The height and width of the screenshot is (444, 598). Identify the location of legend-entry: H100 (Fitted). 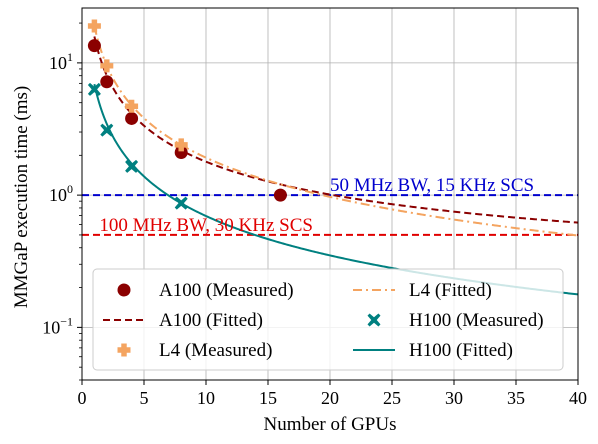
(433, 350).